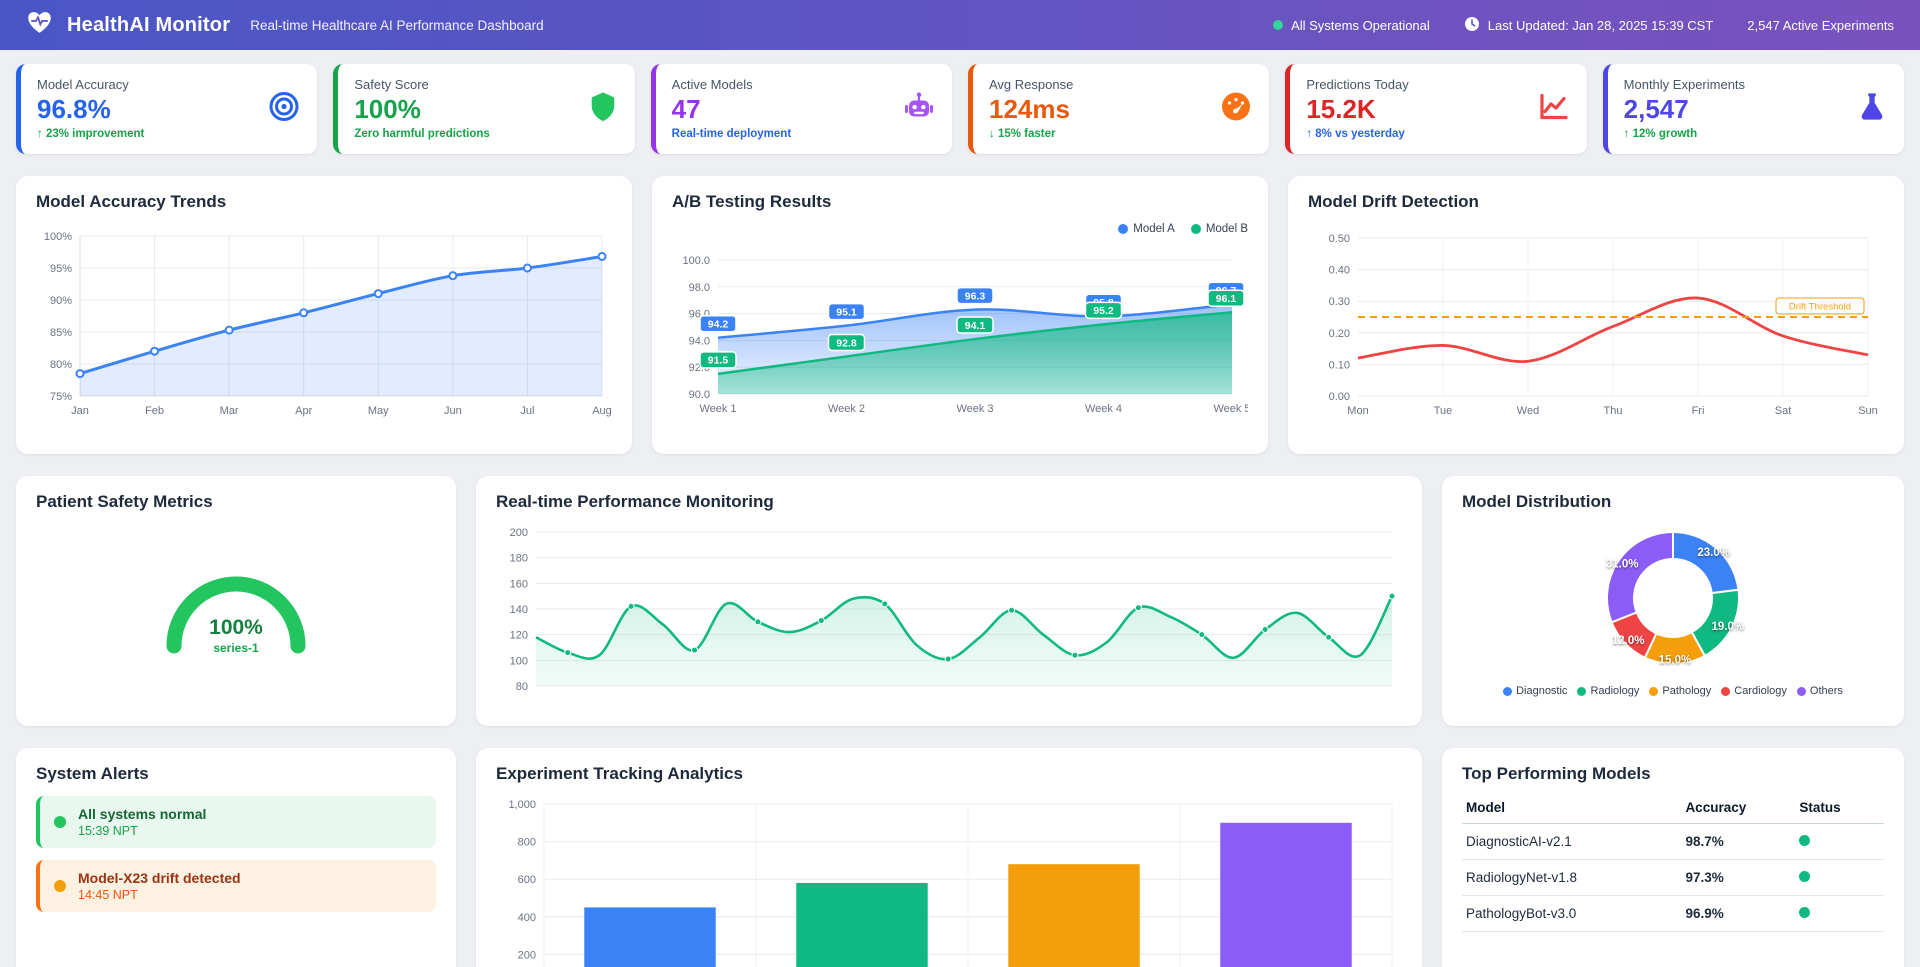 This screenshot has width=1920, height=967. Describe the element at coordinates (1680, 691) in the screenshot. I see `legend-item-pathology: Pathology` at that location.